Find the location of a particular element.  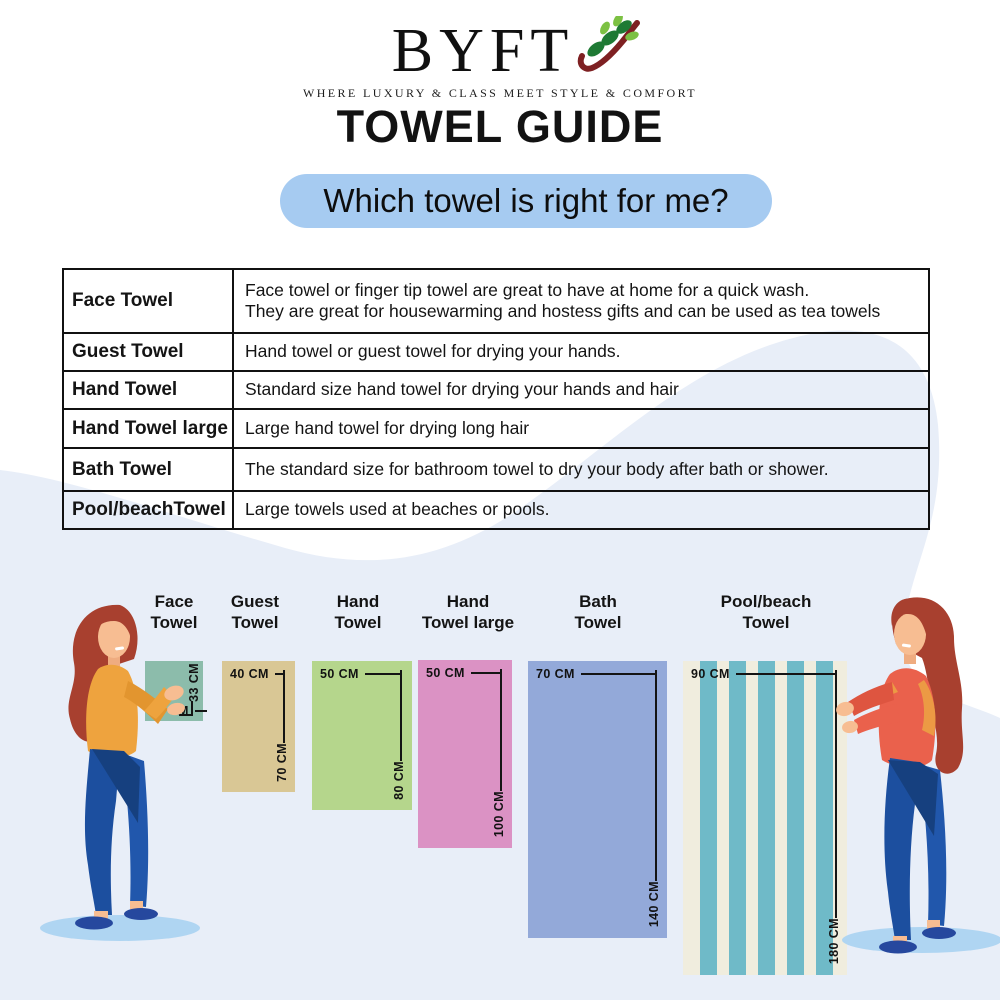

towel-type-cell: Hand Towel is located at coordinates (148, 390).